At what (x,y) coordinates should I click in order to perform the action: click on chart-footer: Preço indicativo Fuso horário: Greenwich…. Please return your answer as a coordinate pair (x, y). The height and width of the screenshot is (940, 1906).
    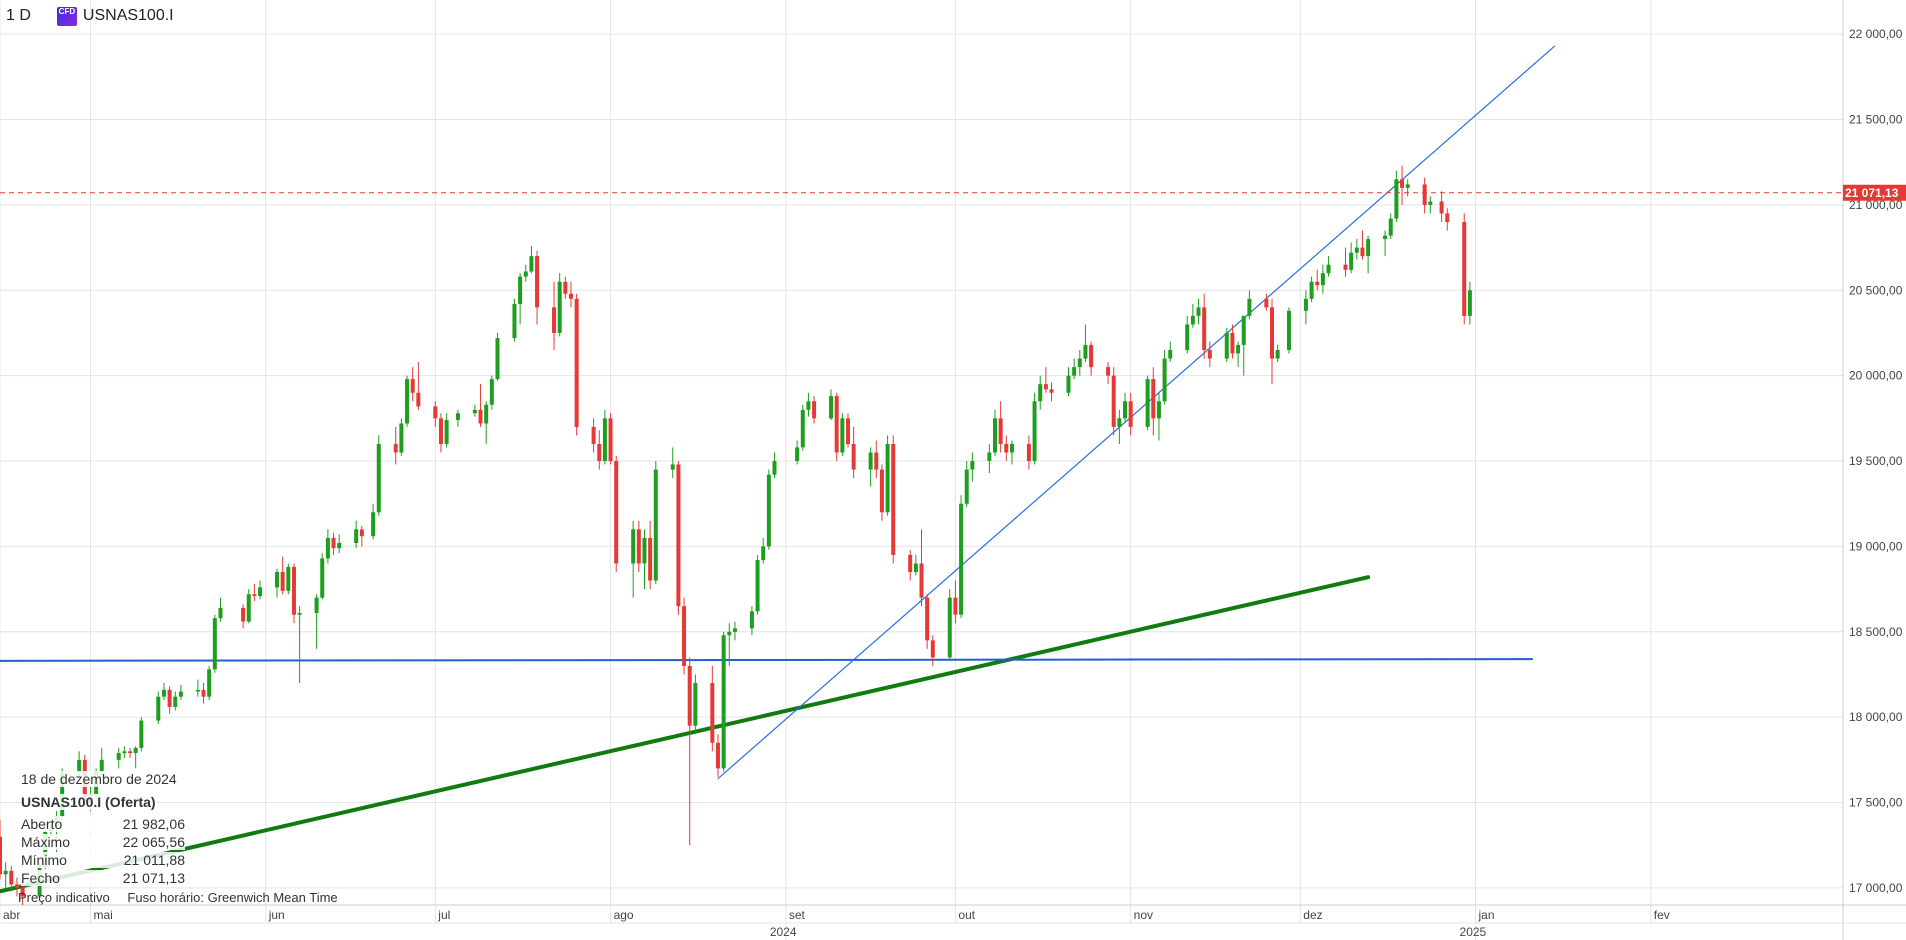
    Looking at the image, I should click on (178, 897).